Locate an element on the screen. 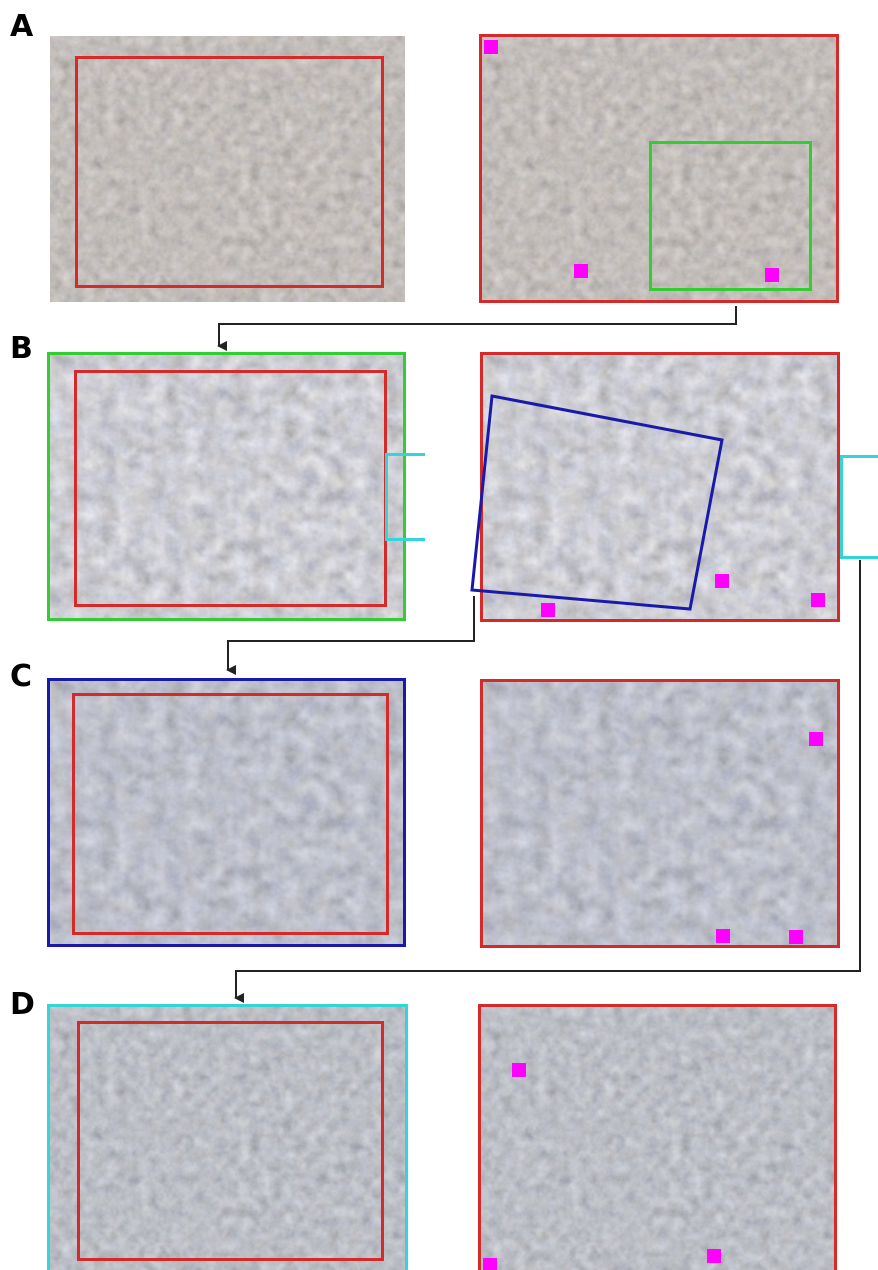 The width and height of the screenshot is (878, 1270). row-label-c: C is located at coordinates (21, 676).